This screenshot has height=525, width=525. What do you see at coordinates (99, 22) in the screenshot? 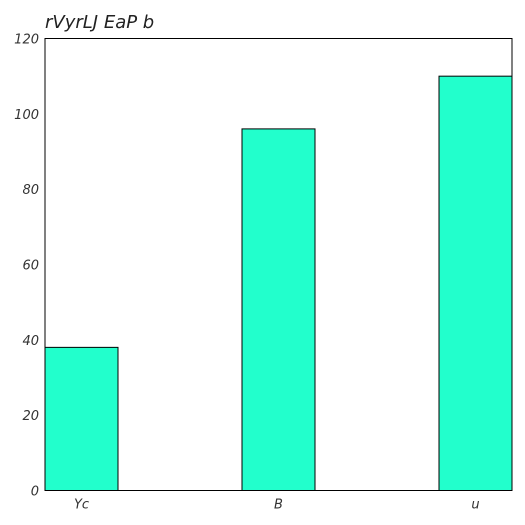
I see `chart-title: rVyrLJ EaP b` at bounding box center [99, 22].